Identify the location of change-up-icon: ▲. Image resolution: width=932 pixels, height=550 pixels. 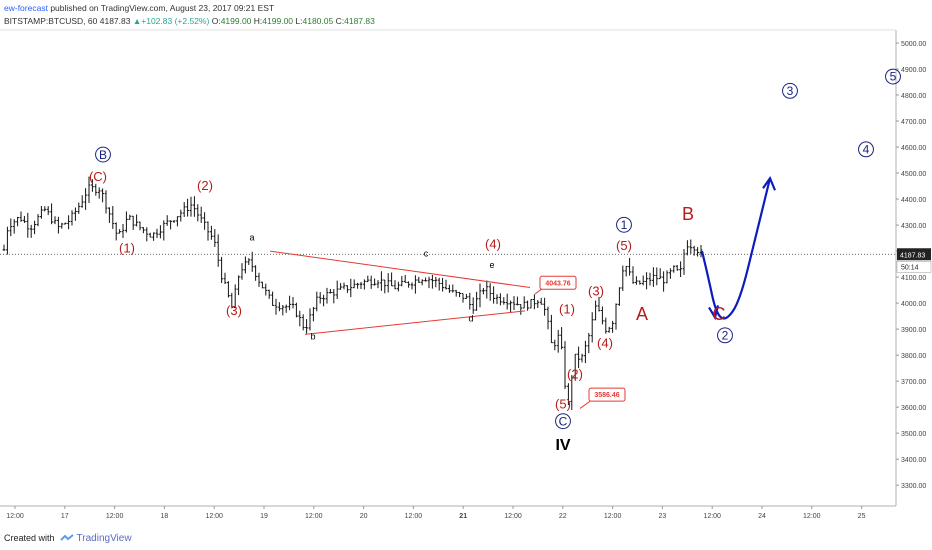
(137, 21).